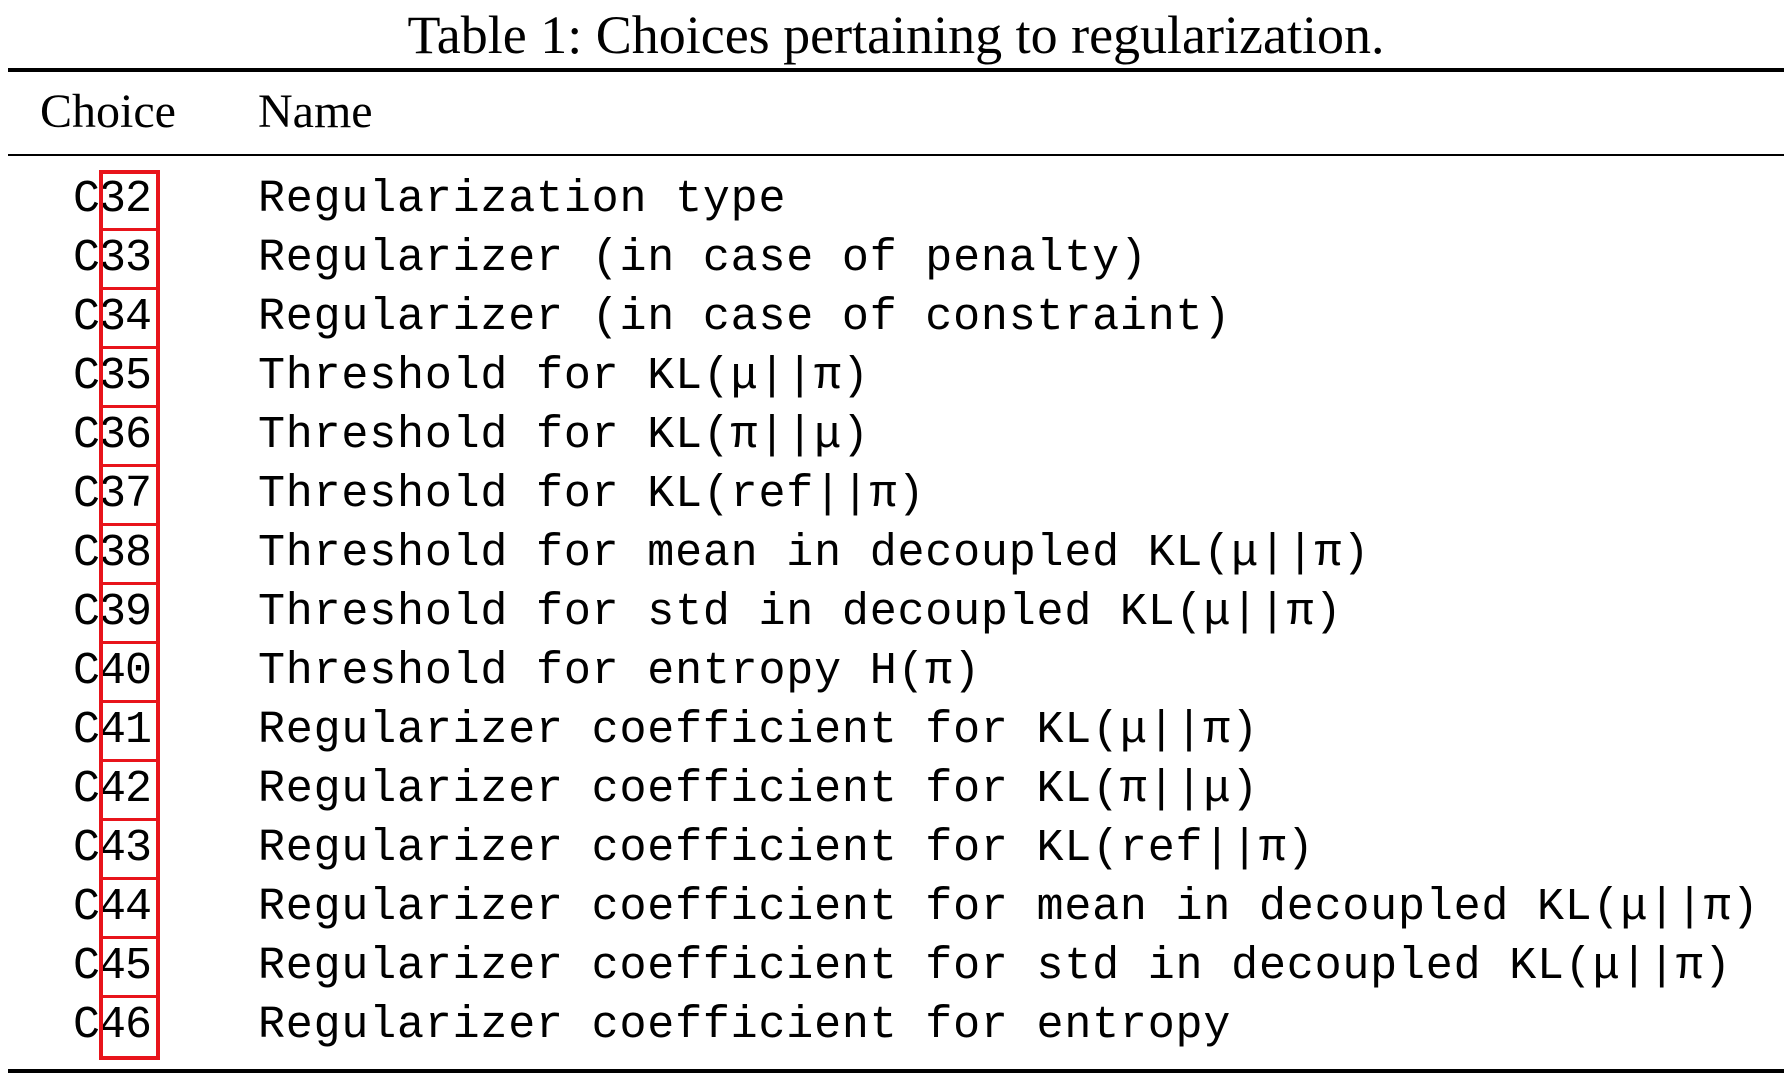  I want to click on choice-code-number: 41, so click(125, 730).